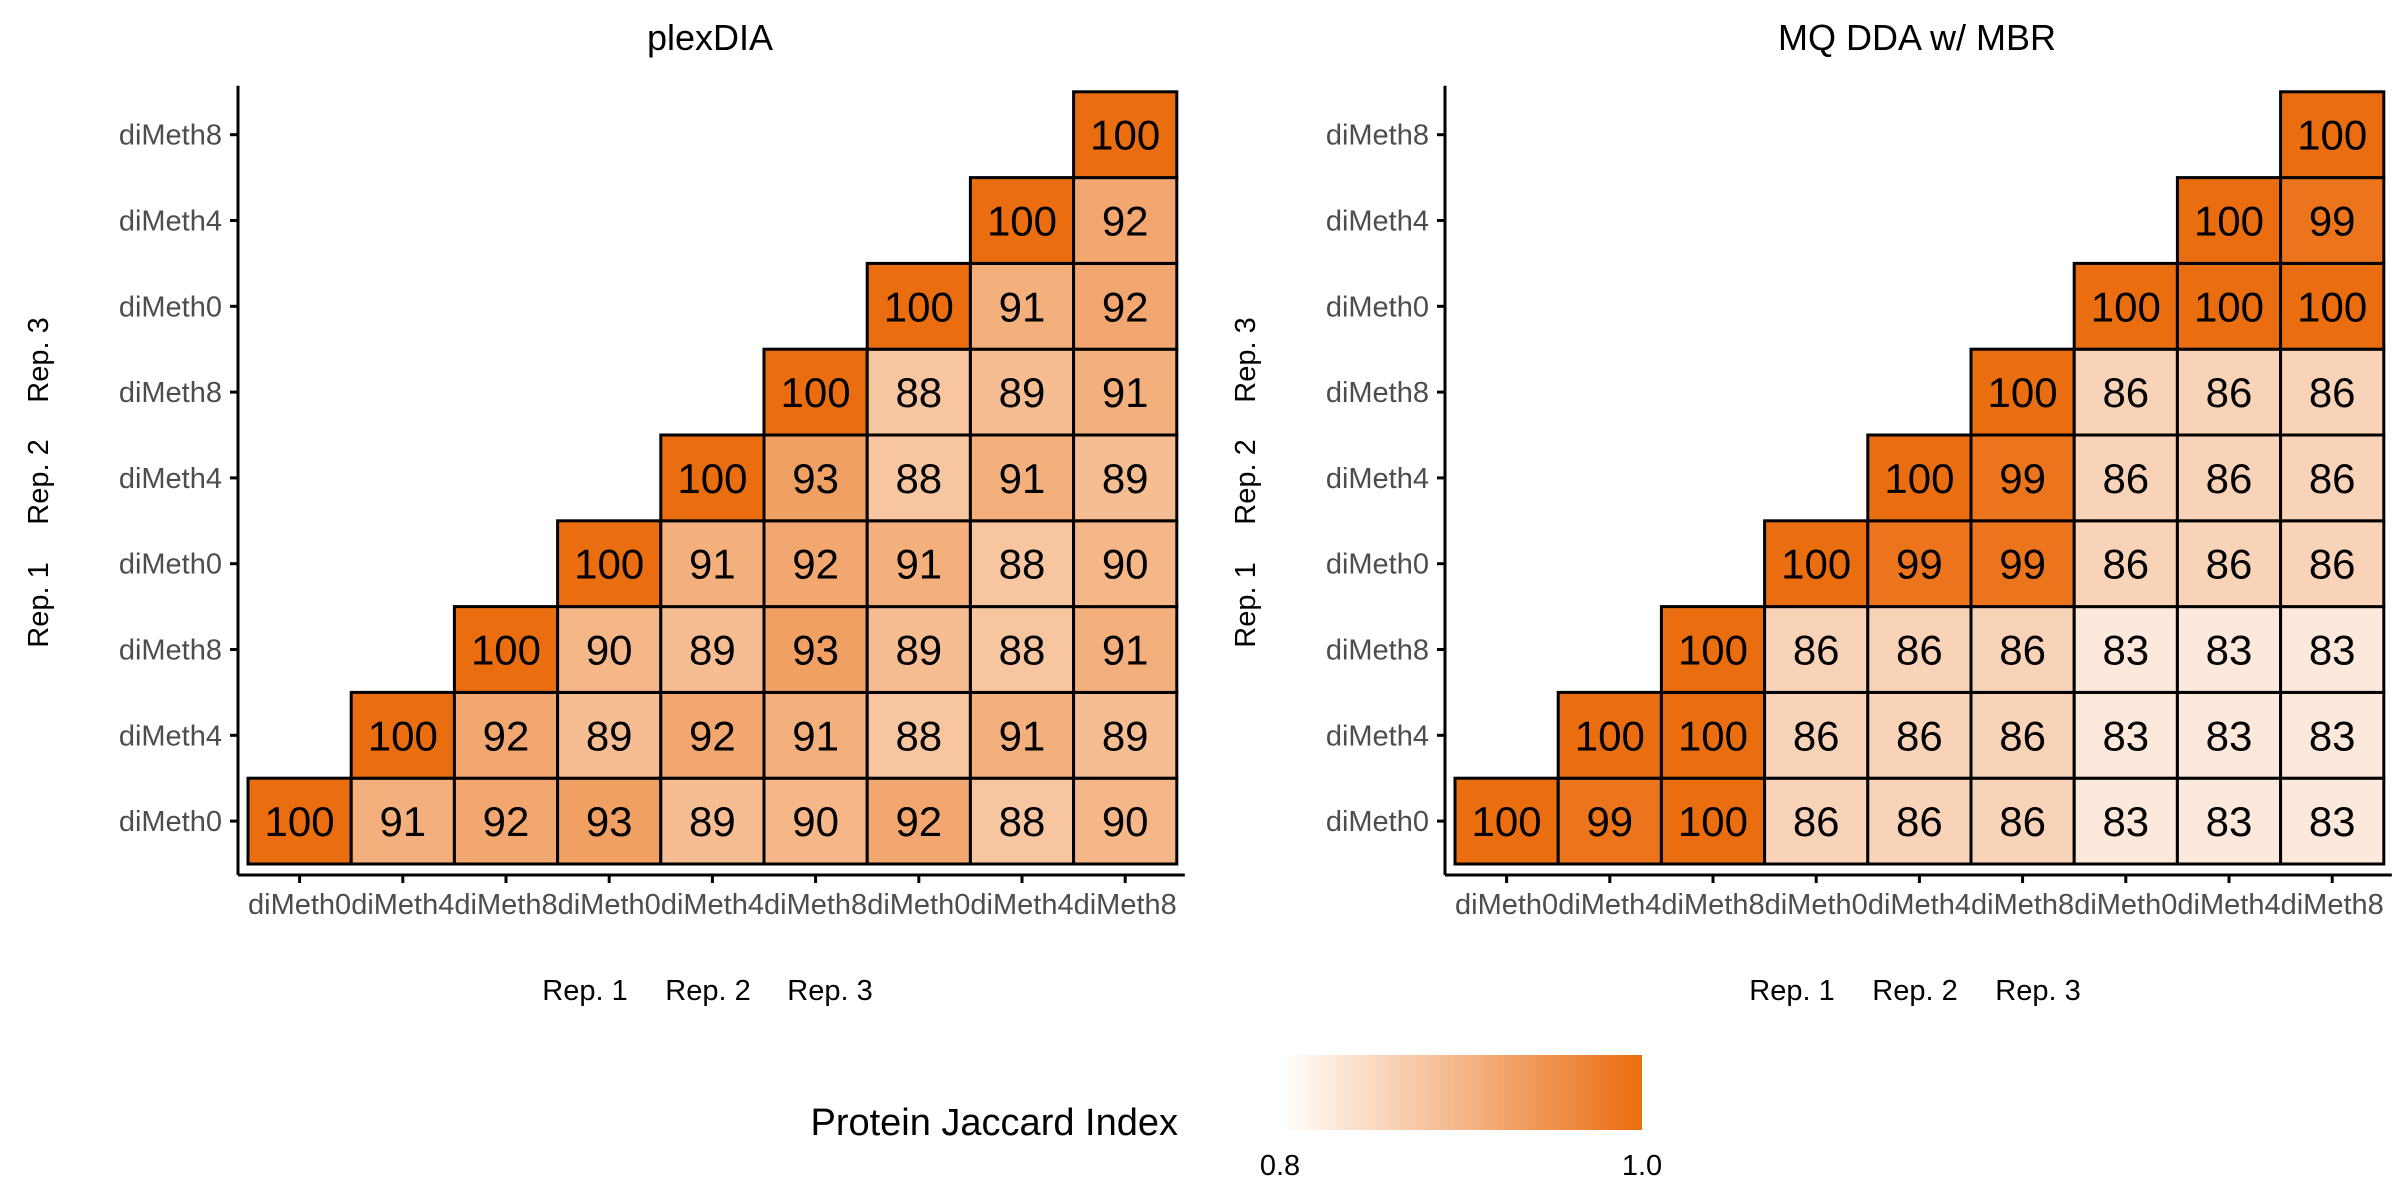  Describe the element at coordinates (1280, 1166) in the screenshot. I see `legend-min-label: 0.8` at that location.